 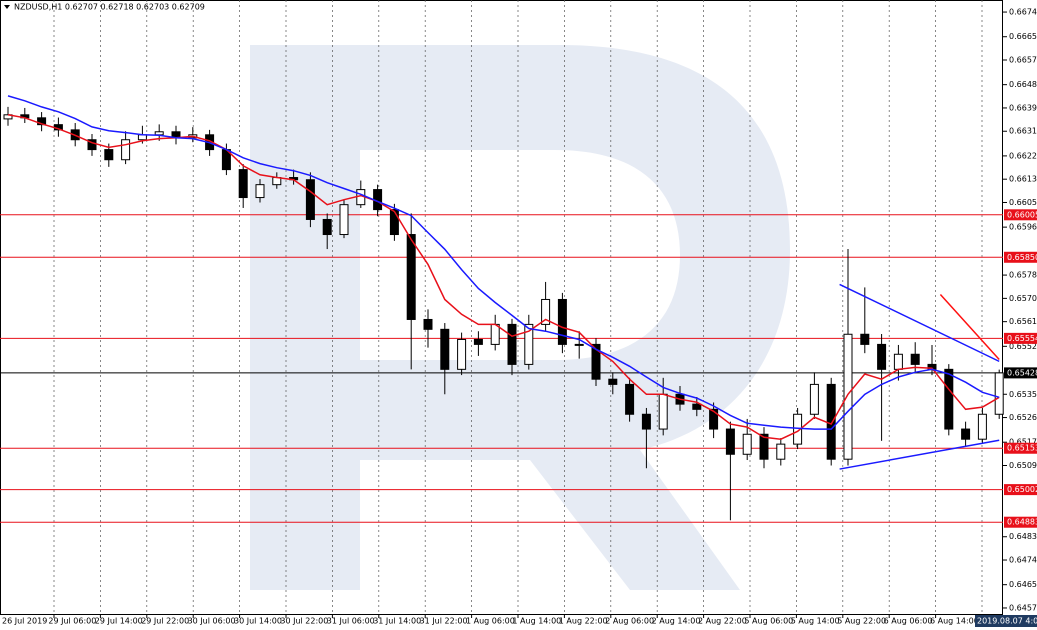 I want to click on x-tick-label: 6 Aug 14:00, so click(x=954, y=621).